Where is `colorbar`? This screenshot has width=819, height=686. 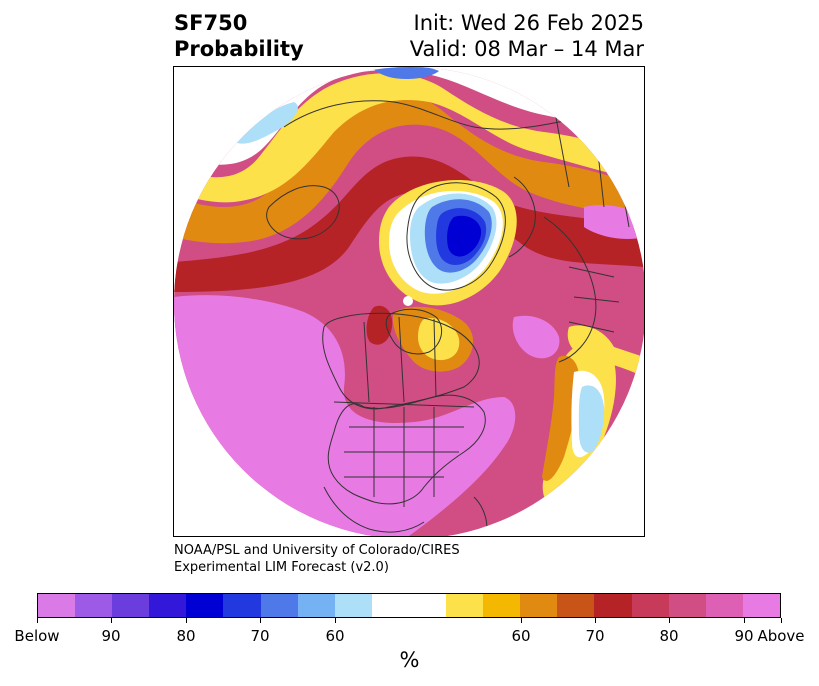
colorbar is located at coordinates (409, 605).